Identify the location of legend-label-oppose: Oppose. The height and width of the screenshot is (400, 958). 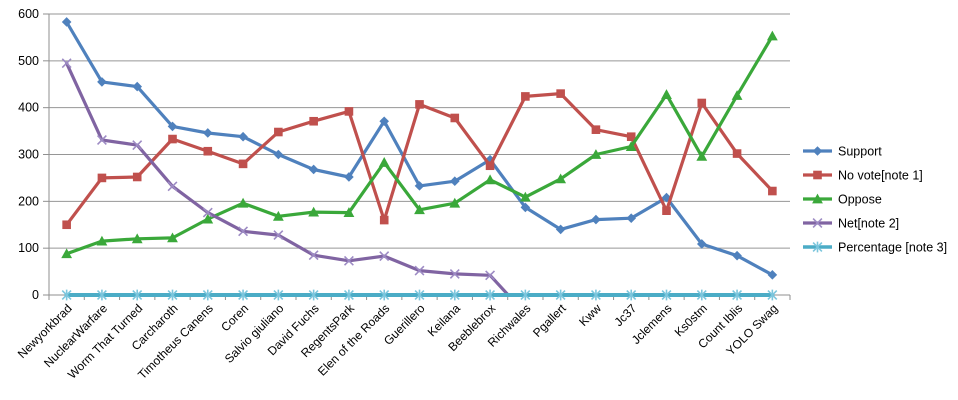
(860, 200).